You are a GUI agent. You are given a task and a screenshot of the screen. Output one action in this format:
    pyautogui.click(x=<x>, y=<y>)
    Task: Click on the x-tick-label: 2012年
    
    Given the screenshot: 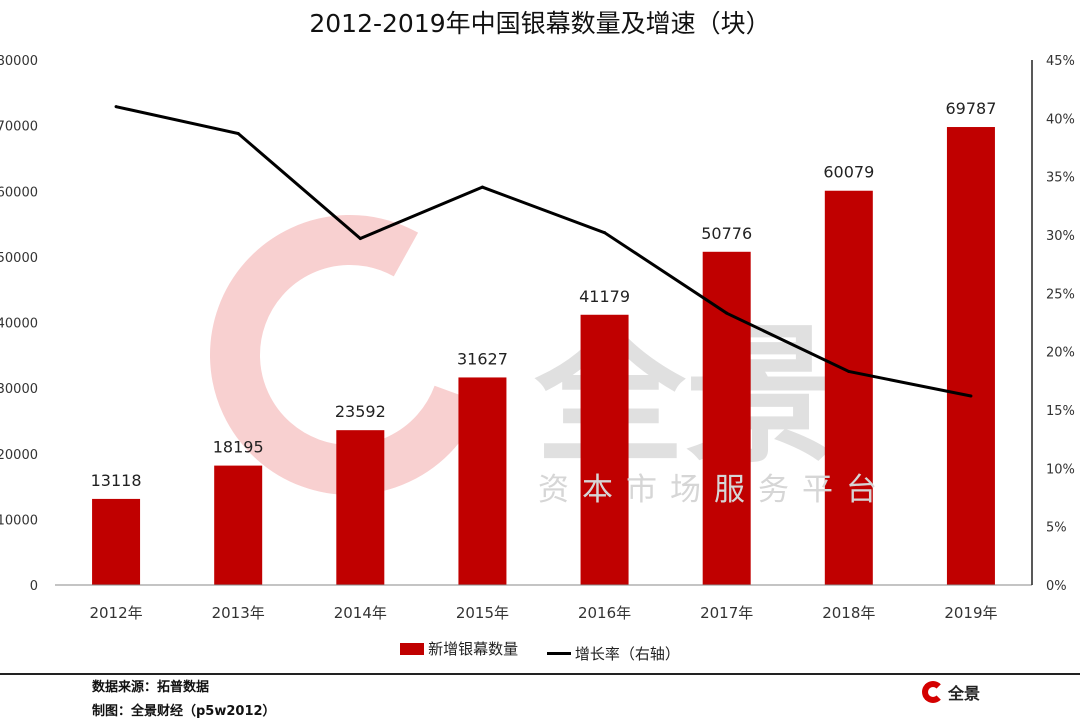 What is the action you would take?
    pyautogui.click(x=115, y=613)
    